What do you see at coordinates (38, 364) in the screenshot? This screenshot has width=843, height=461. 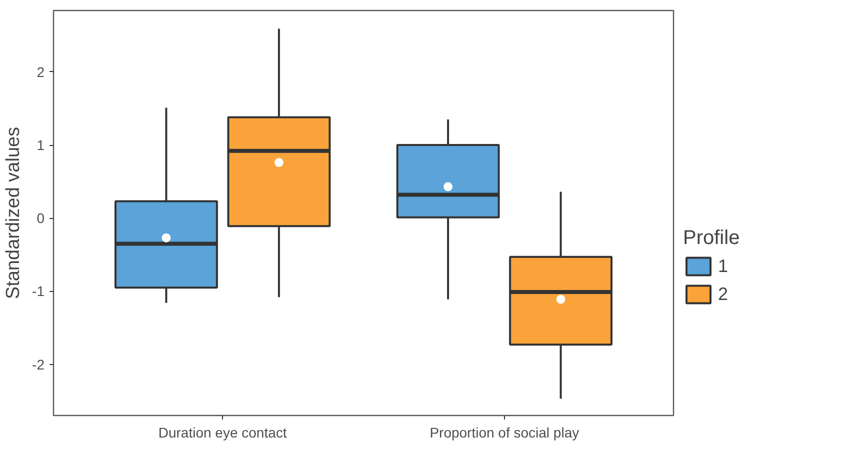 I see `y-tick-label: -2` at bounding box center [38, 364].